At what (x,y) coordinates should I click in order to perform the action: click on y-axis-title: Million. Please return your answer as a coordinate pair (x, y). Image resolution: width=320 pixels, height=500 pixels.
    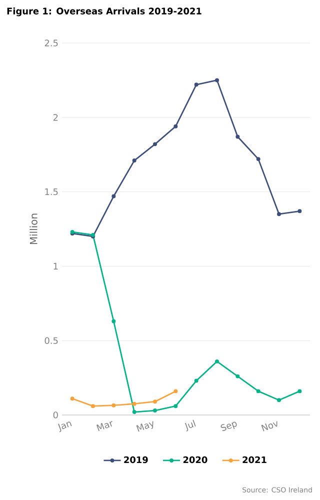
    Looking at the image, I should click on (34, 229).